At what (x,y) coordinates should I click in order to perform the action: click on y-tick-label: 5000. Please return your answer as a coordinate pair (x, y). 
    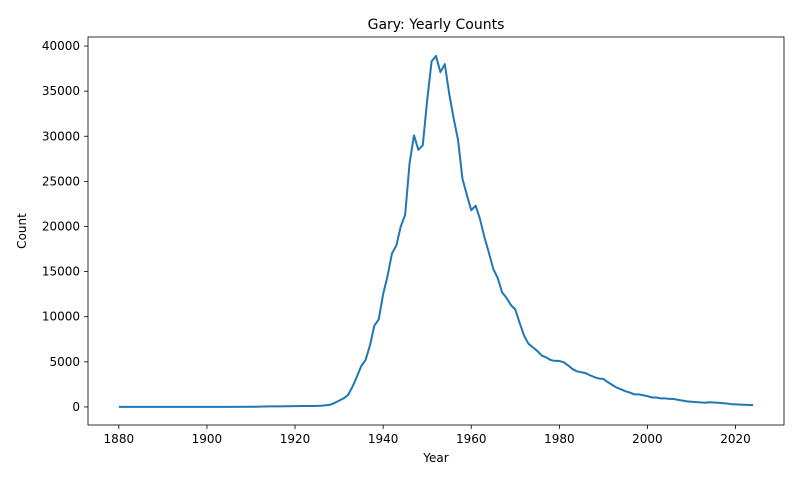
    Looking at the image, I should click on (64, 362).